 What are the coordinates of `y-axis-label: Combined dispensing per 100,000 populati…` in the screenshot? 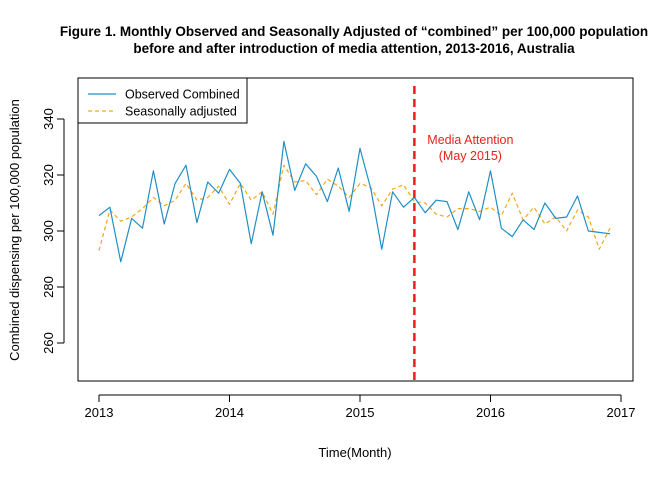 It's located at (14, 230).